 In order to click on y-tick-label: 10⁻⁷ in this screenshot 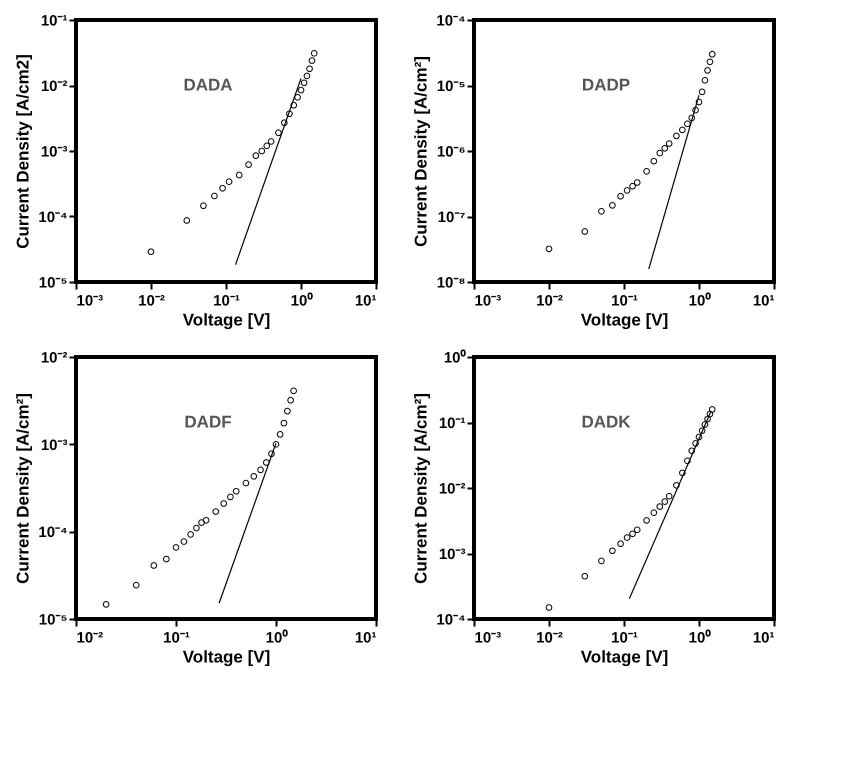, I will do `click(452, 217)`.